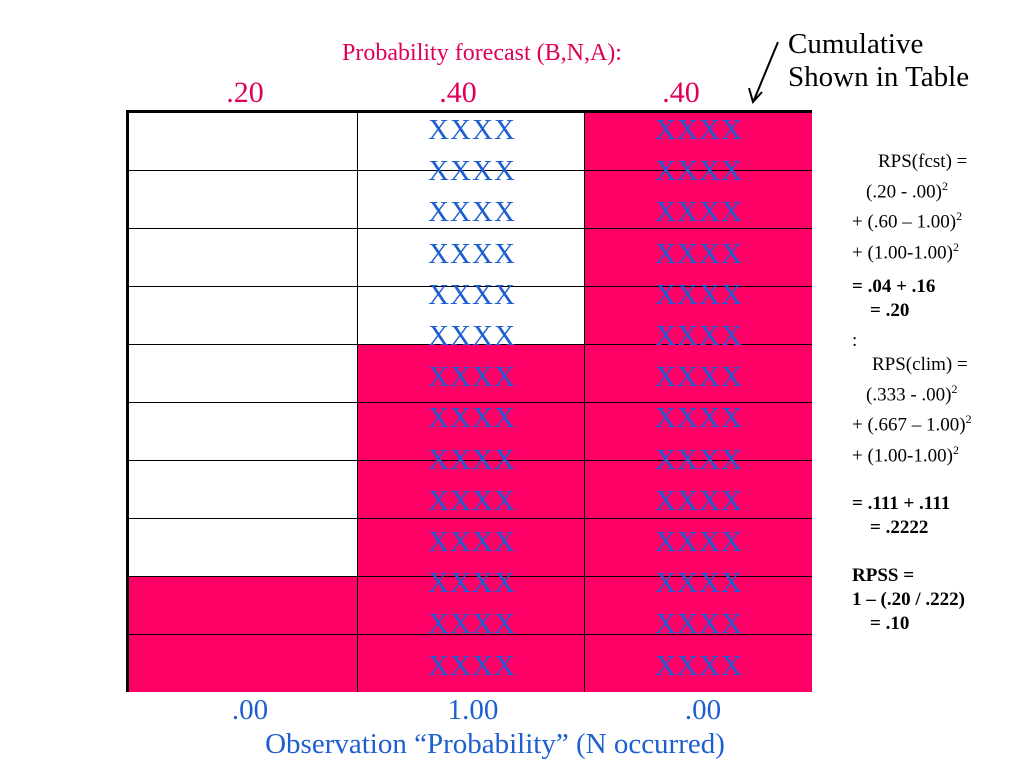 The height and width of the screenshot is (768, 1024). Describe the element at coordinates (681, 92) in the screenshot. I see `forecast-value-a: .40` at that location.